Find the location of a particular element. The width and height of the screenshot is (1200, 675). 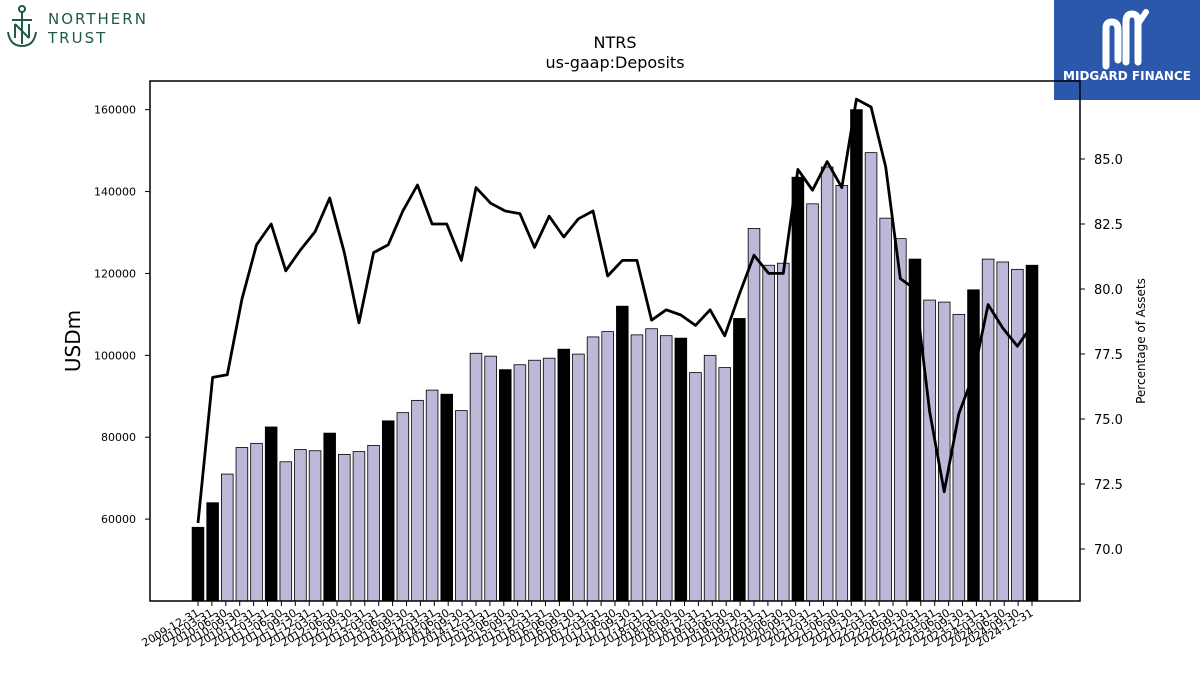

y-axis-right: 70.0 72.5 75.0 77.5 80.0 82.5 85.0 is located at coordinates (1101, 355).